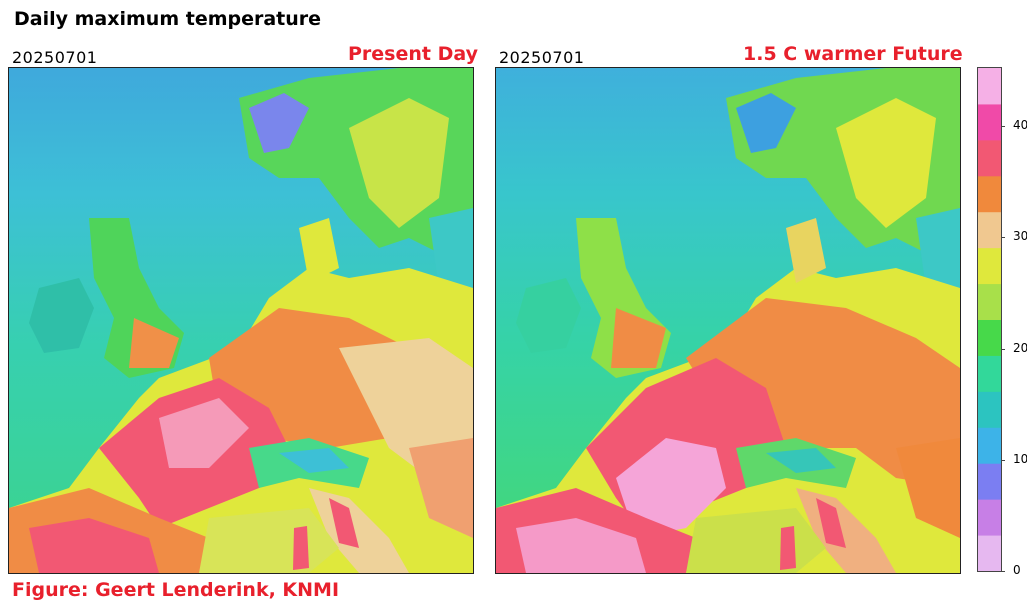 Image resolution: width=1027 pixels, height=604 pixels. Describe the element at coordinates (542, 57) in the screenshot. I see `right-panel-date: 20250701` at that location.